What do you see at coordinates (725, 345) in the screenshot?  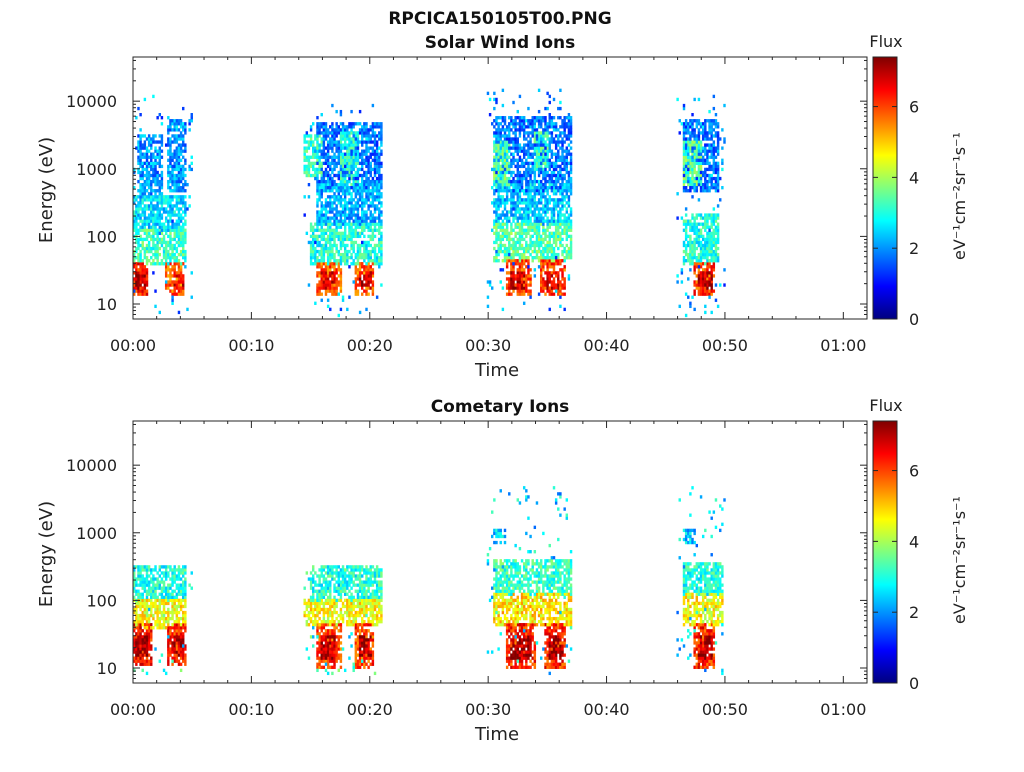 I see `x-tick-label: 00:50` at bounding box center [725, 345].